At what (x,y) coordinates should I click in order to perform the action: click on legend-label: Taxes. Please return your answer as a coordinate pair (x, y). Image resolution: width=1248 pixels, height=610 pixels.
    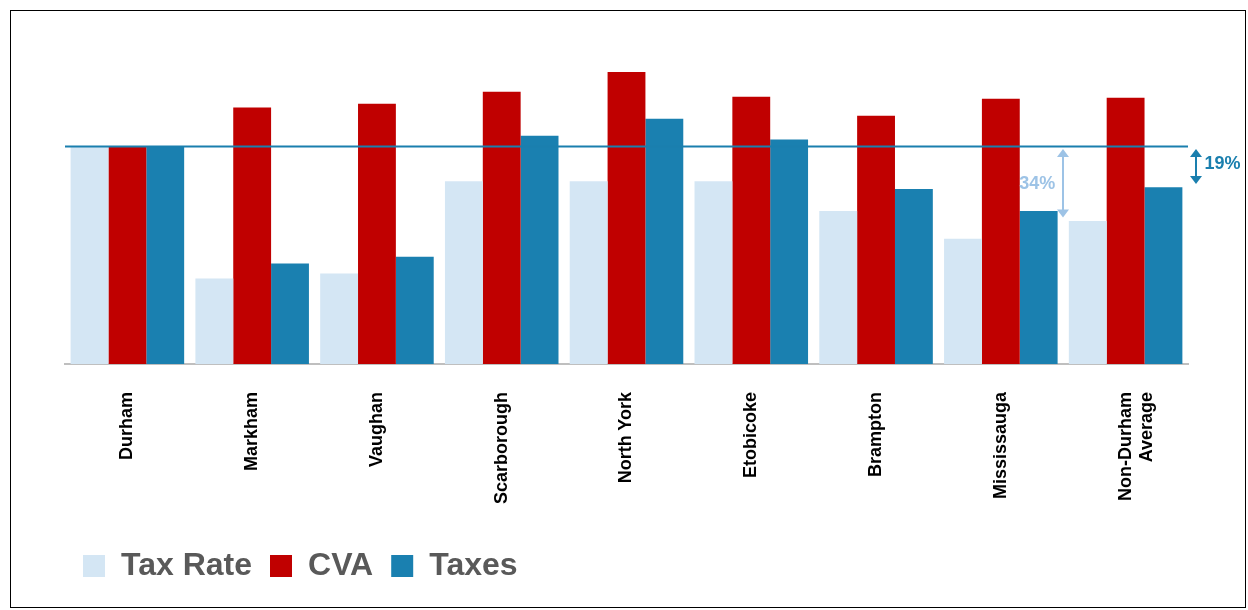
    Looking at the image, I should click on (473, 563).